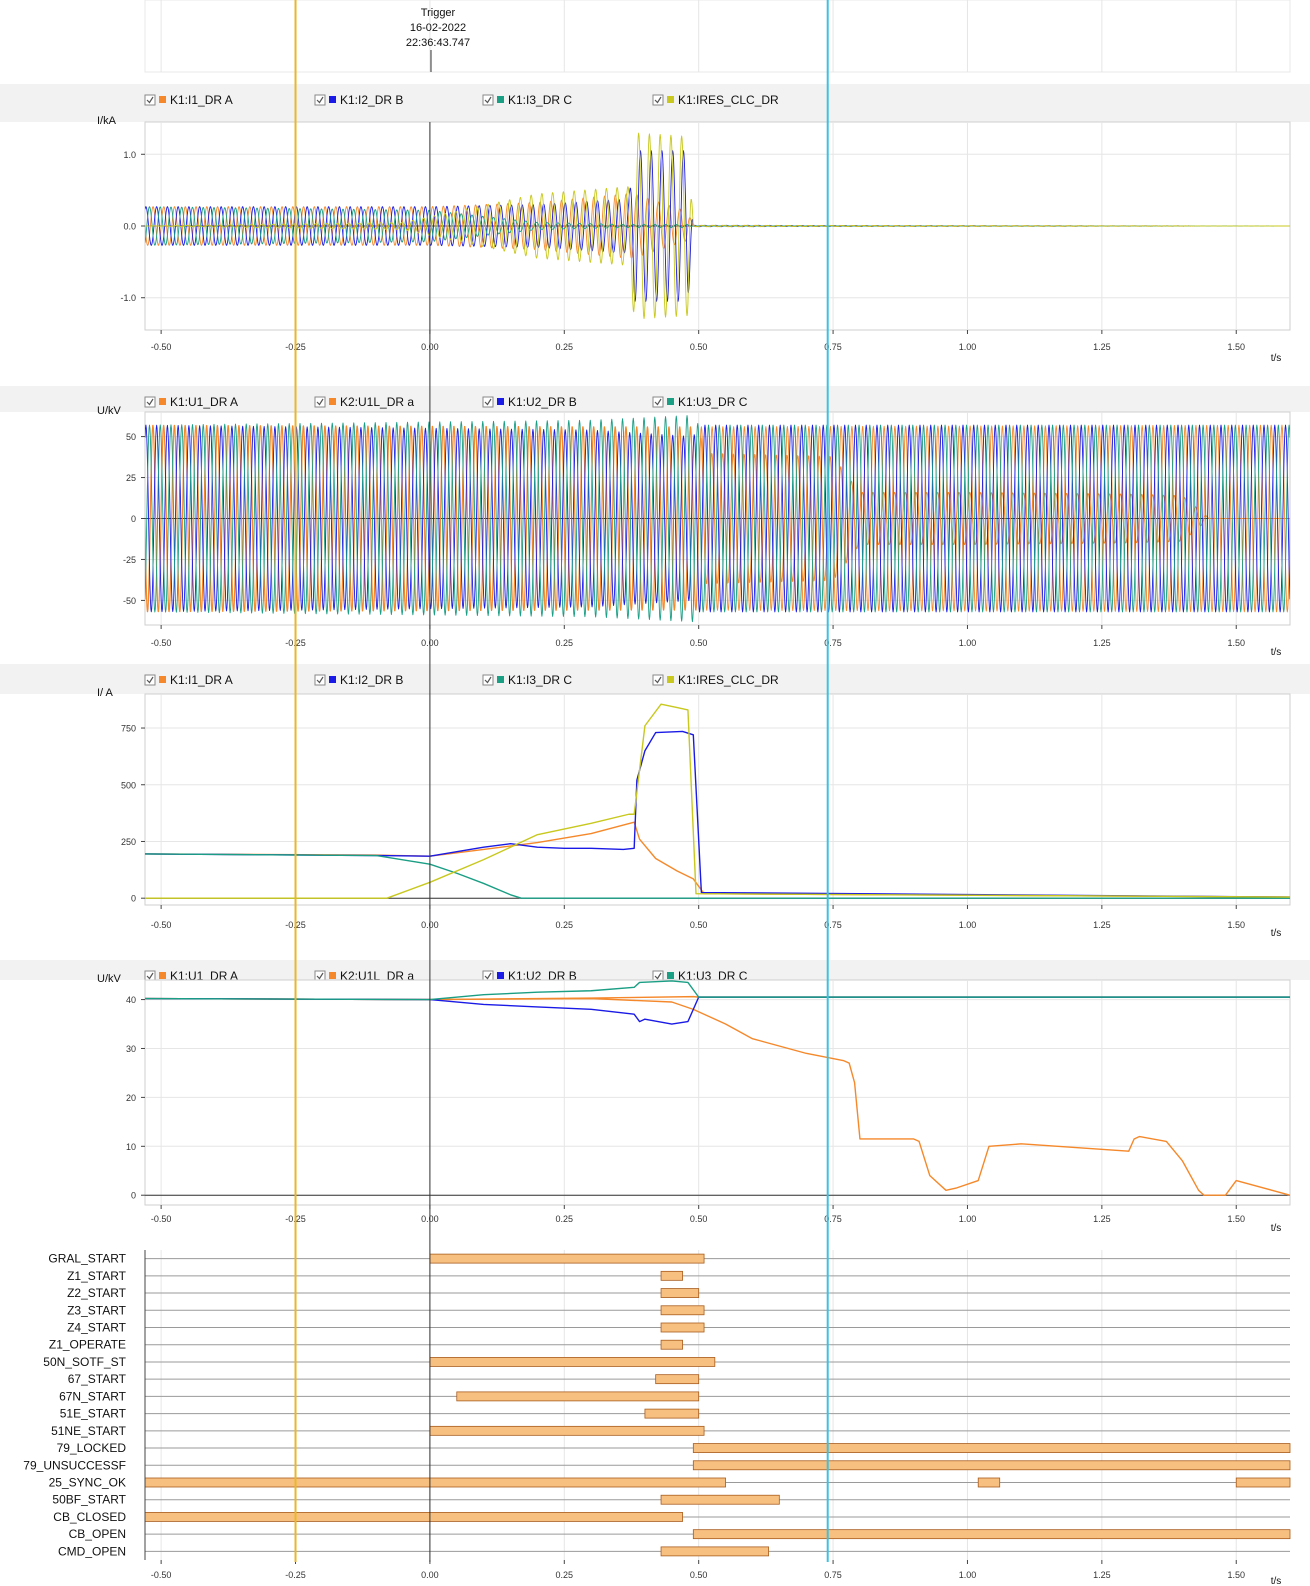 The width and height of the screenshot is (1310, 1586). What do you see at coordinates (128, 298) in the screenshot?
I see `y-tick-label: -1.0` at bounding box center [128, 298].